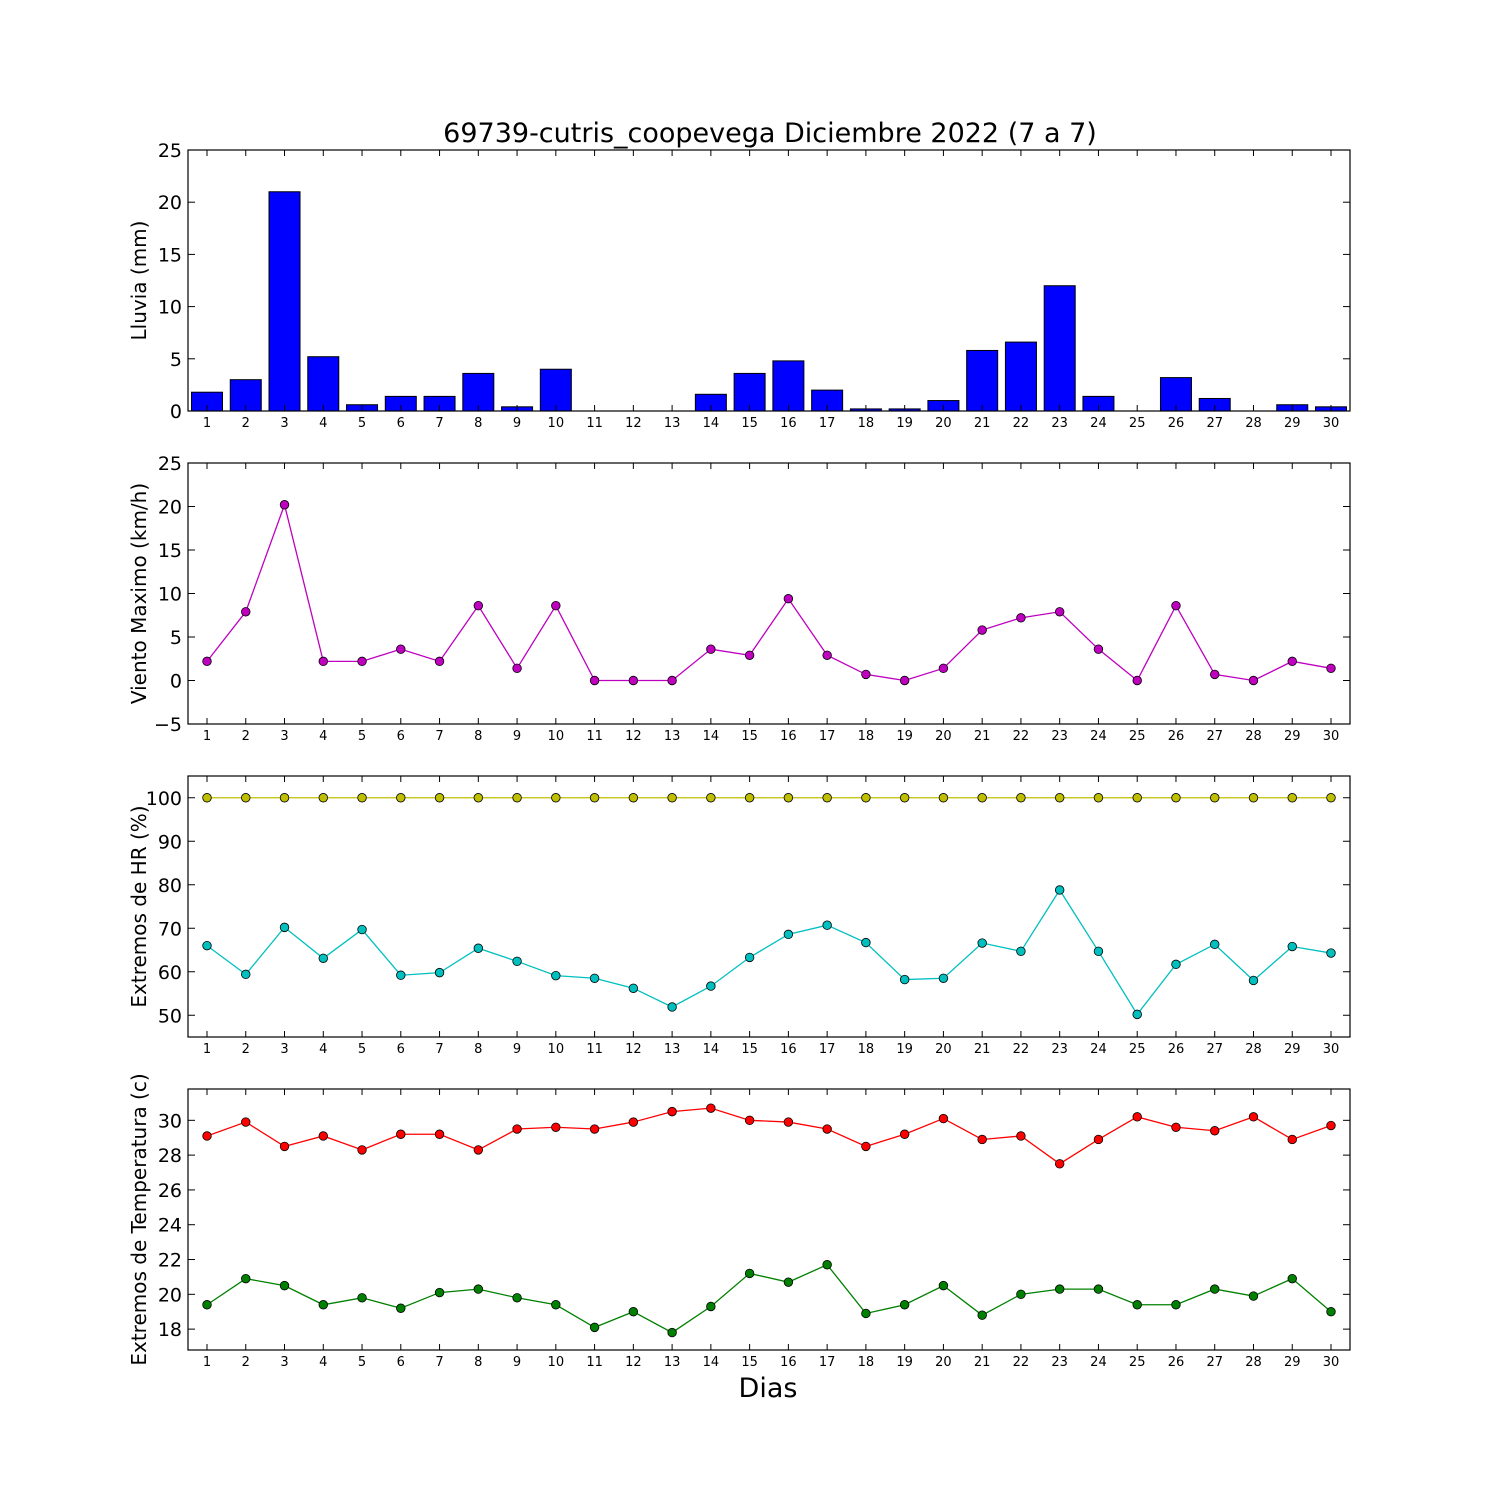 The image size is (1500, 1505). What do you see at coordinates (323, 1049) in the screenshot?
I see `x-tick-label: 4` at bounding box center [323, 1049].